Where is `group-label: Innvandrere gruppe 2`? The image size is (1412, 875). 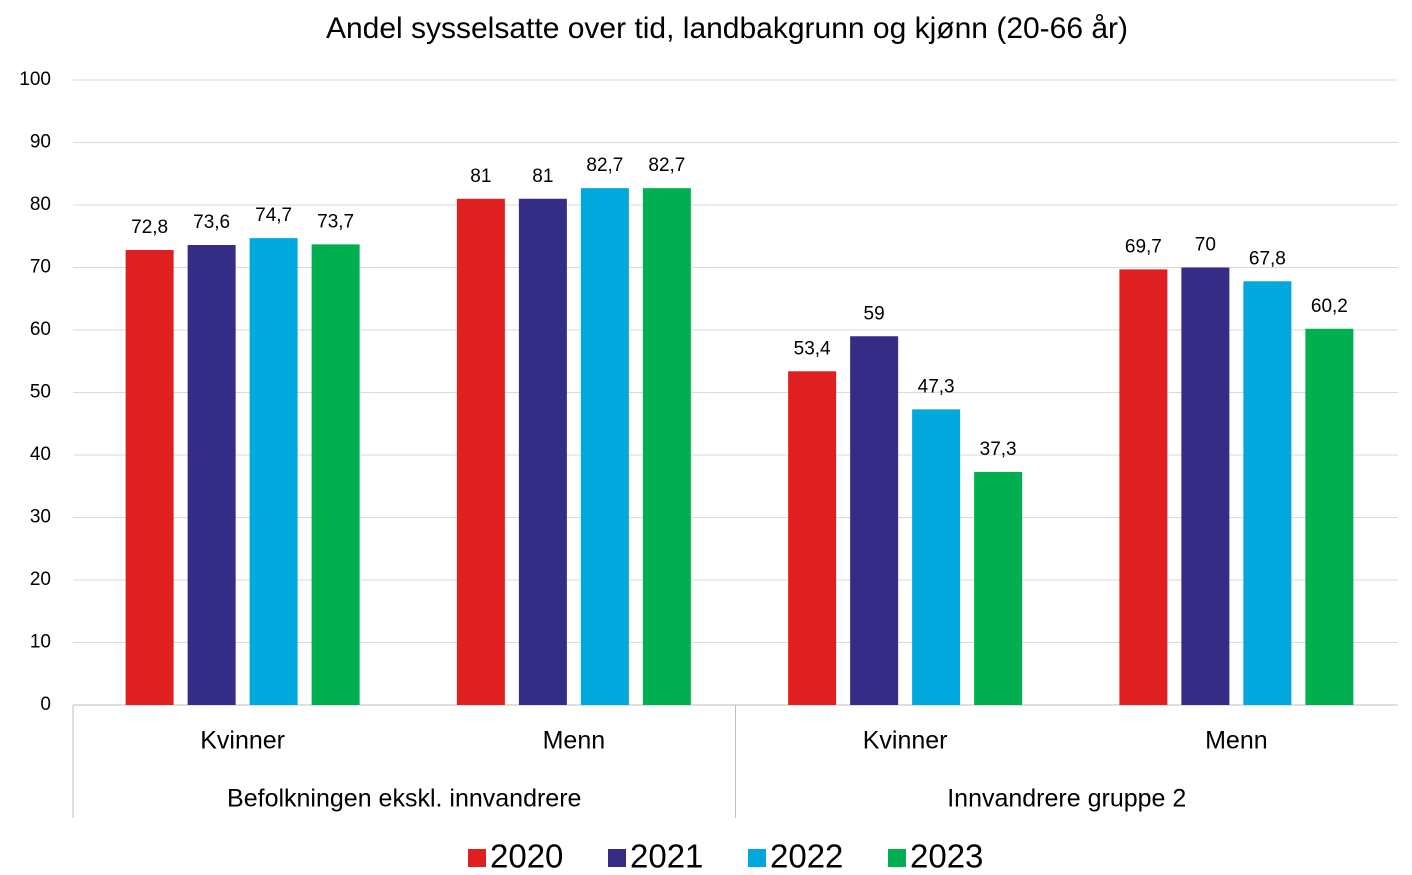
group-label: Innvandrere gruppe 2 is located at coordinates (1066, 799).